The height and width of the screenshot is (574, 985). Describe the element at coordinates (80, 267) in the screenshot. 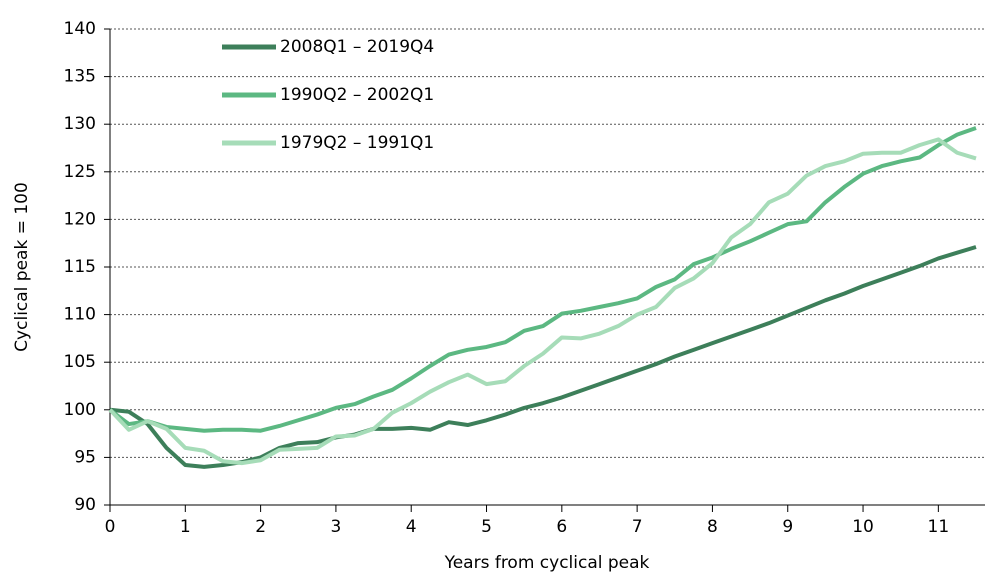

I see `y-tick-label: 115` at that location.